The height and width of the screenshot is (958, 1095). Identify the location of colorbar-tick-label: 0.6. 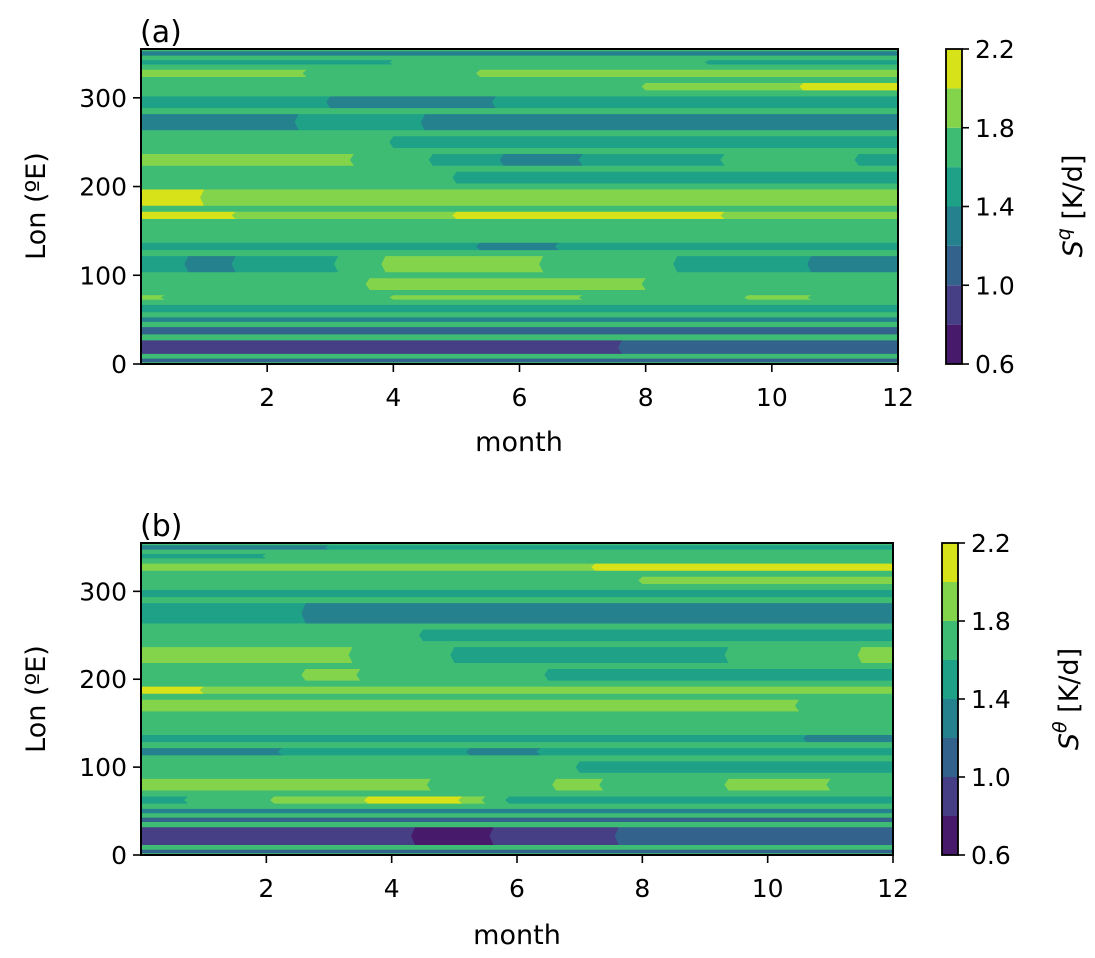
(995, 364).